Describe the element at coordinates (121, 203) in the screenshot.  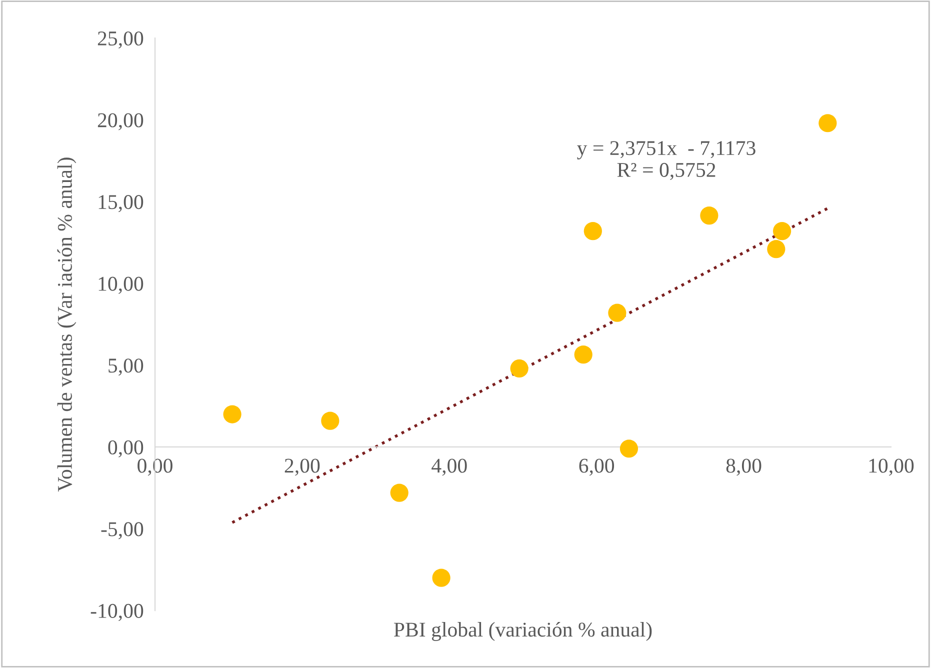
I see `y-tick-label: 15,00` at that location.